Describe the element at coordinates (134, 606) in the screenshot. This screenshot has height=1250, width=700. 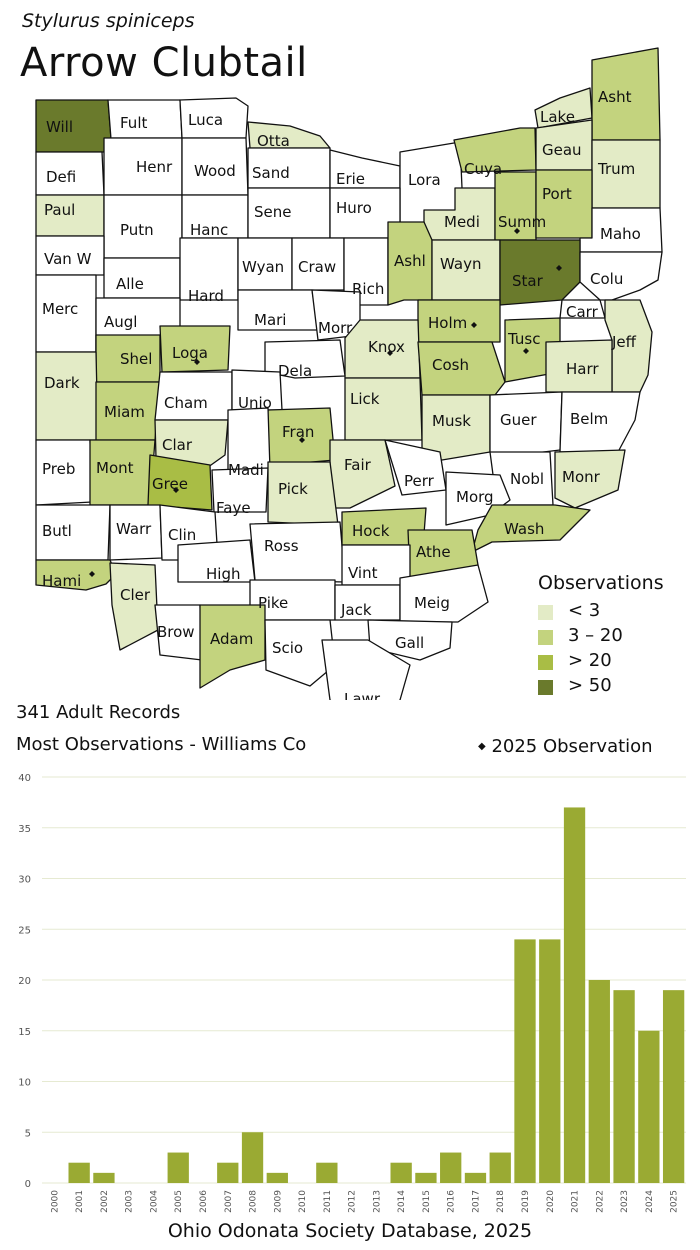
I see `county-cler` at that location.